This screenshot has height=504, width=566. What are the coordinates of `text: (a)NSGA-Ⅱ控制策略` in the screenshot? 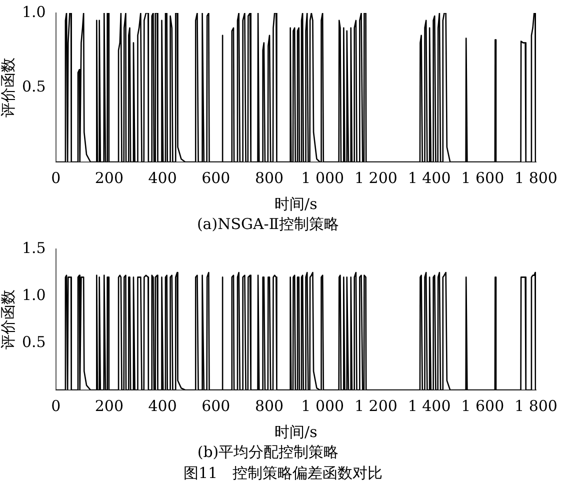 It's located at (268, 223).